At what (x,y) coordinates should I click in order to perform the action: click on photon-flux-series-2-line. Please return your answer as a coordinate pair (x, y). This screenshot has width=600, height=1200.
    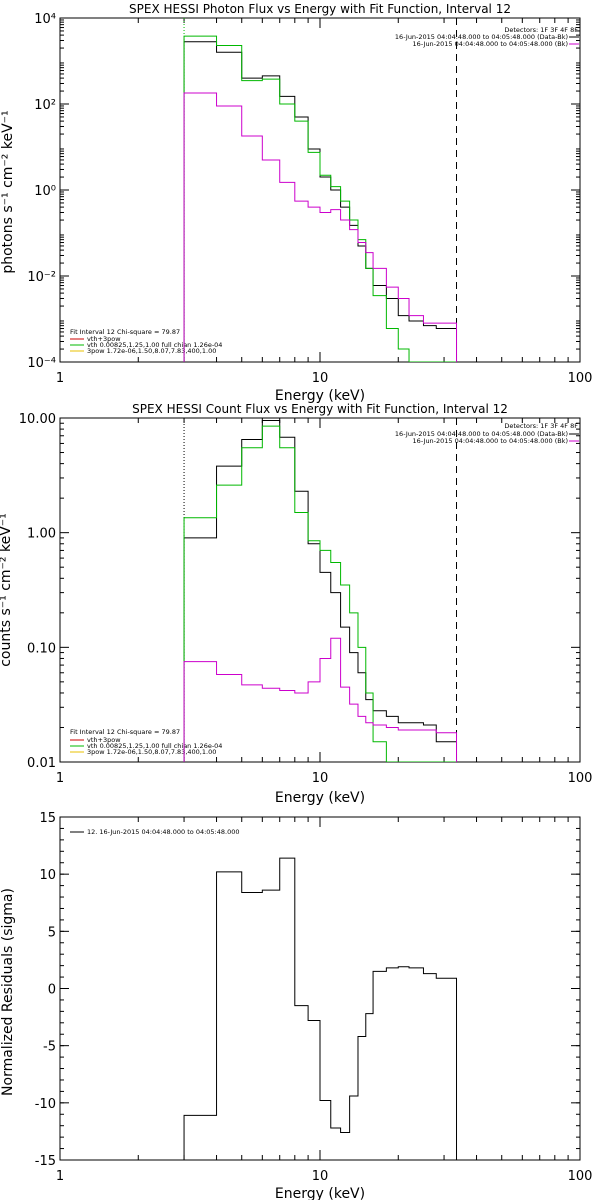
    Looking at the image, I should click on (320, 227).